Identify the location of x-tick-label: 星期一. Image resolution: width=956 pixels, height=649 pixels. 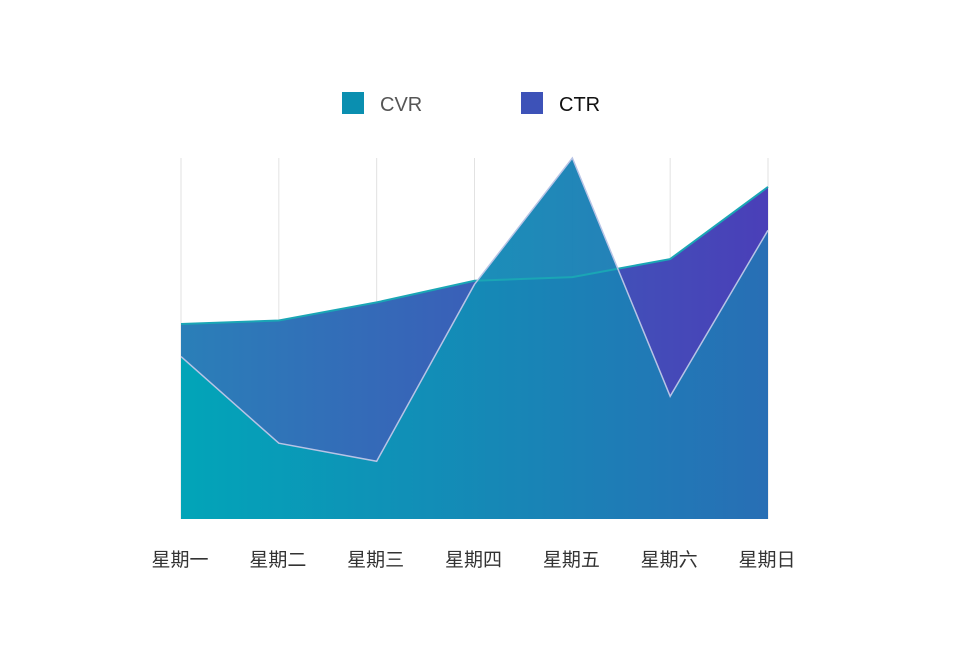
(179, 560).